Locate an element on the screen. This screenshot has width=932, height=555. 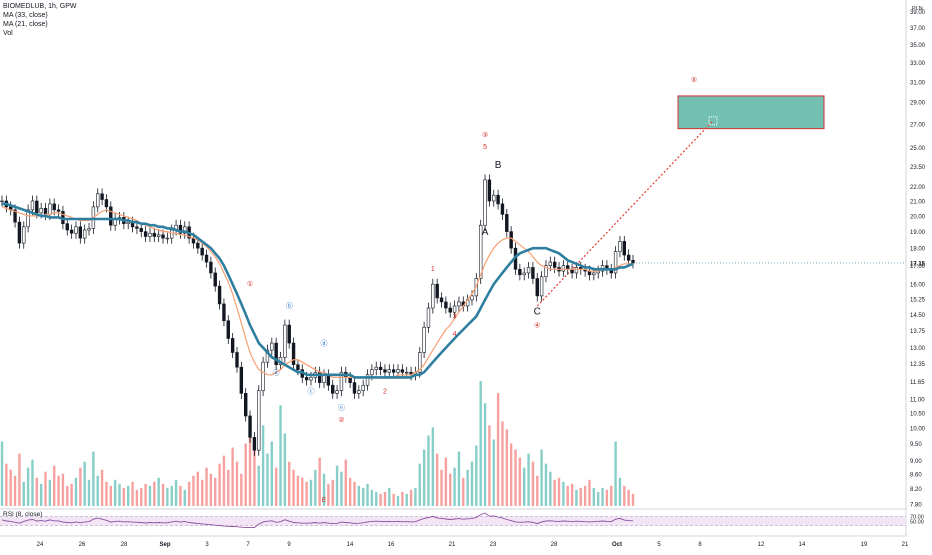
time-tick-label: 23 is located at coordinates (493, 545).